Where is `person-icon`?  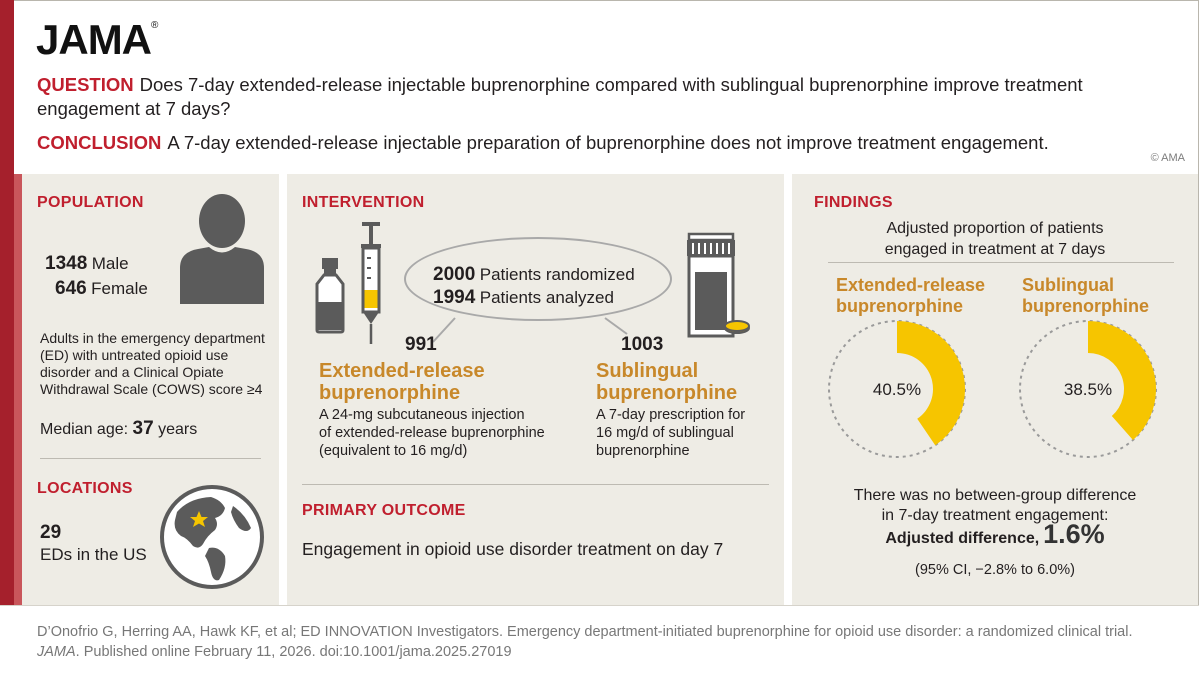
person-icon is located at coordinates (222, 249).